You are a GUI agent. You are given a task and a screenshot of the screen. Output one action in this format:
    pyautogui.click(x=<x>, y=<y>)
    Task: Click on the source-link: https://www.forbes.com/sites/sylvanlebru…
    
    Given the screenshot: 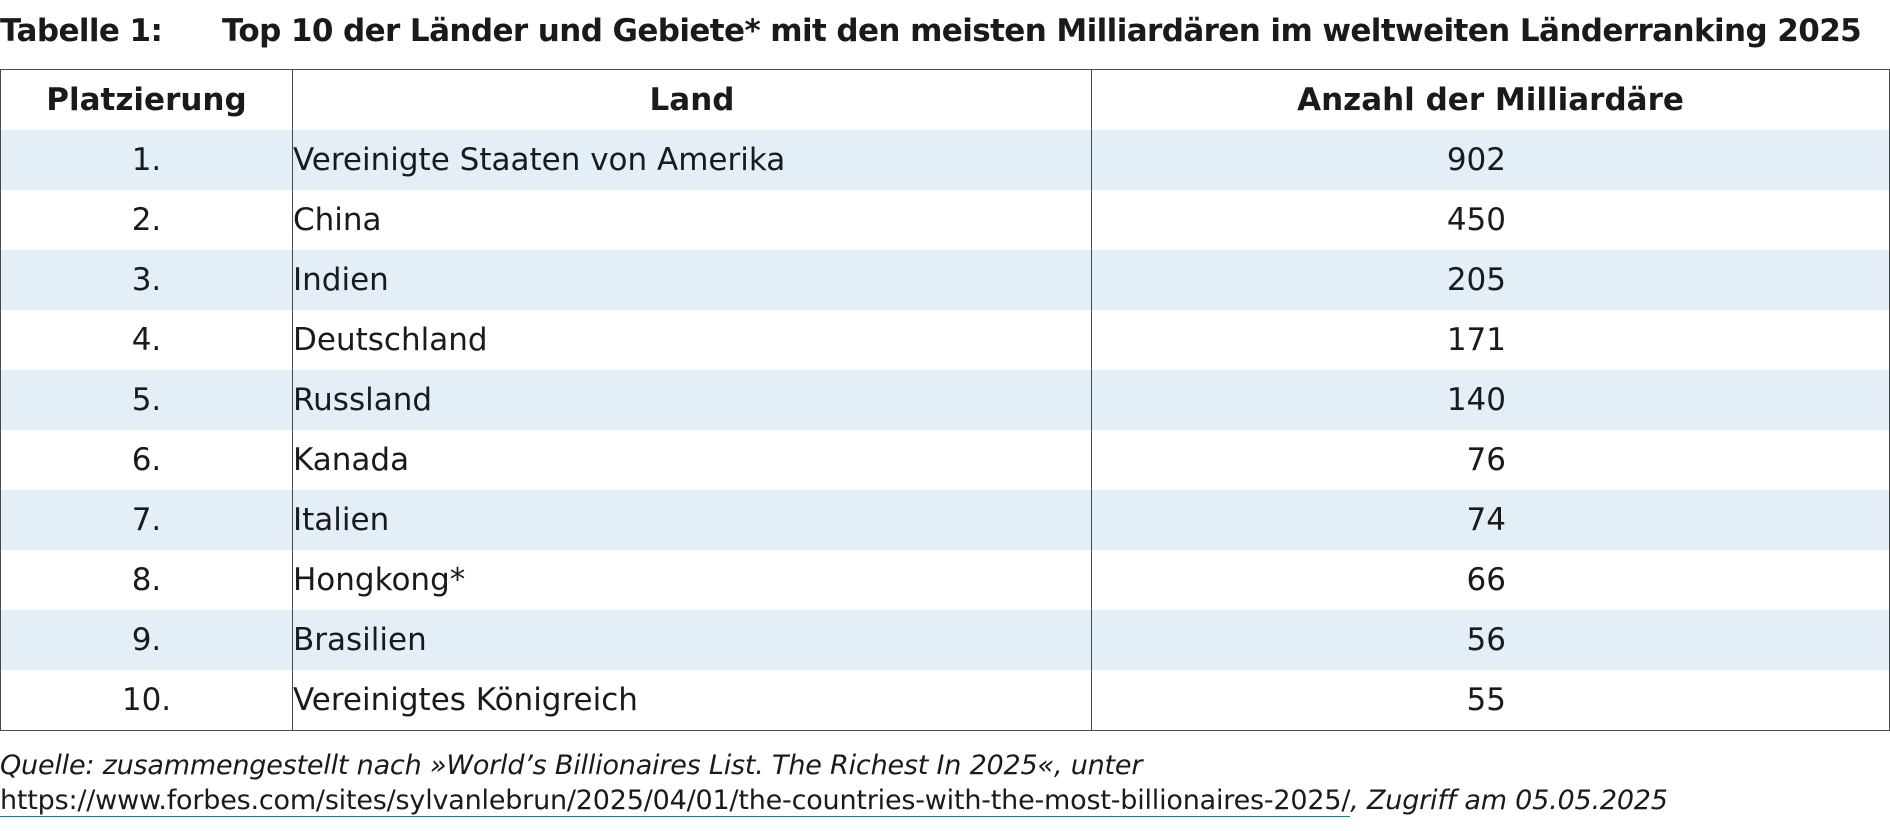 What is the action you would take?
    pyautogui.click(x=675, y=801)
    